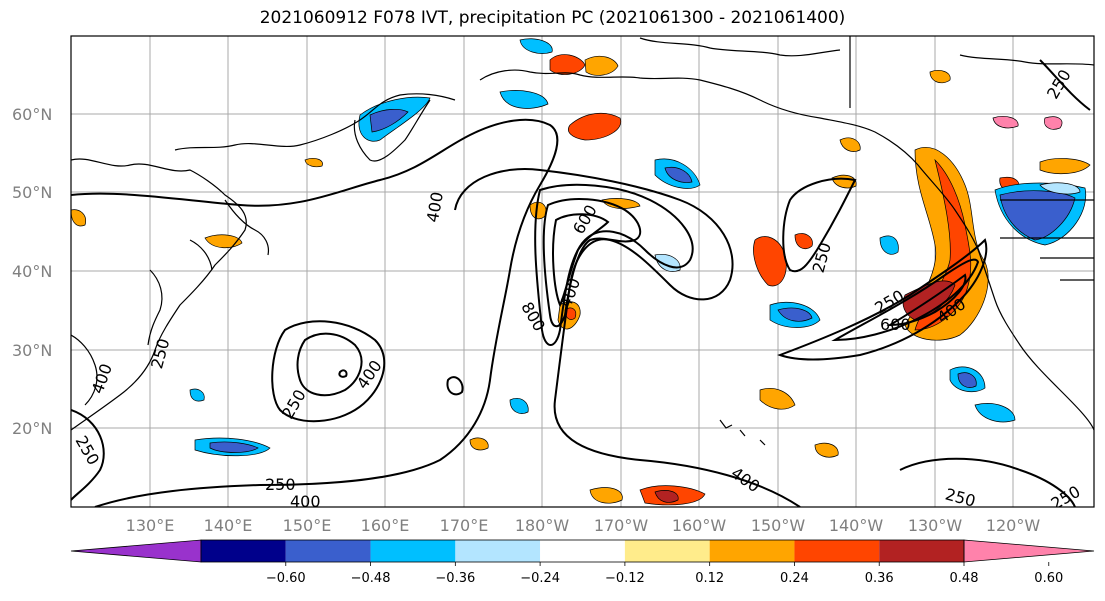  What do you see at coordinates (32, 192) in the screenshot?
I see `lat-label: 50°N` at bounding box center [32, 192].